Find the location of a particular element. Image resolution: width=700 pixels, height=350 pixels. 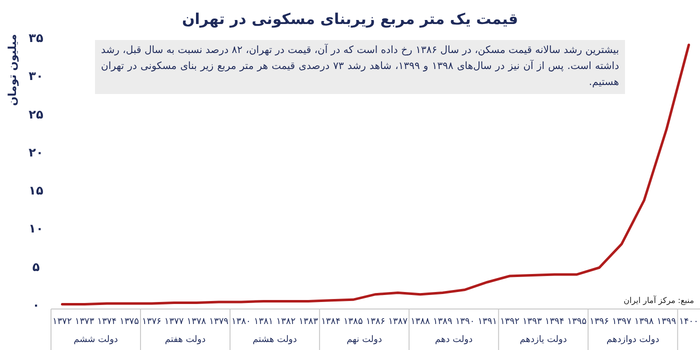

x-tick-label: ۱۳۸۲ is located at coordinates (286, 322).